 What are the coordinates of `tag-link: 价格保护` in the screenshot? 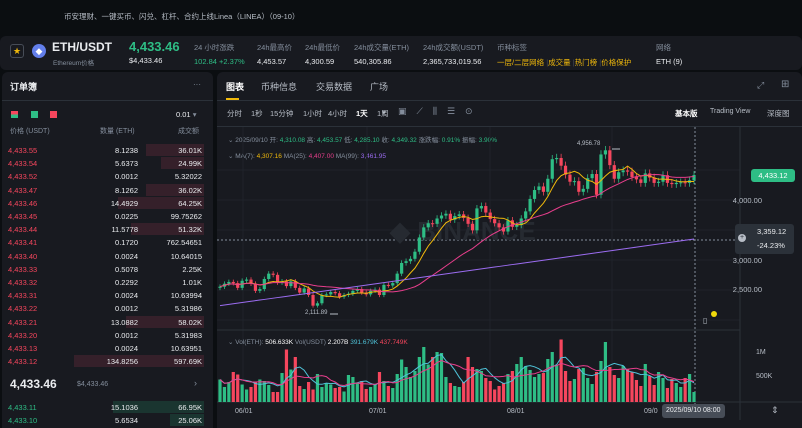 It's located at (616, 62).